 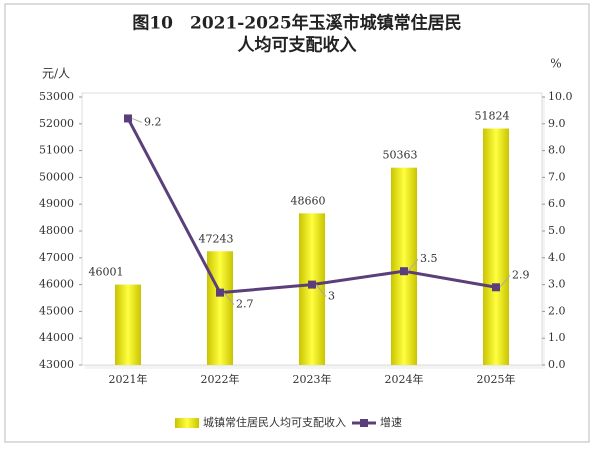 I want to click on line-value-label: 2.7, so click(x=245, y=304).